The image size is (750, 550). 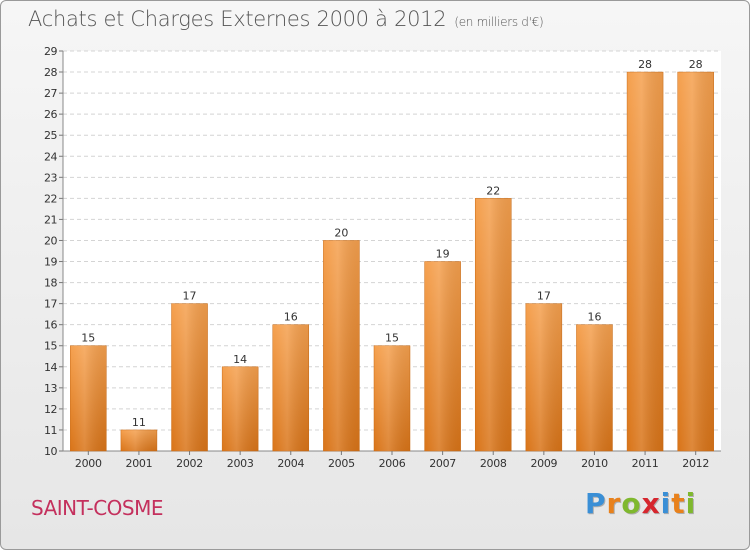 I want to click on chart-subtitle: (en milliers d'€), so click(x=499, y=22).